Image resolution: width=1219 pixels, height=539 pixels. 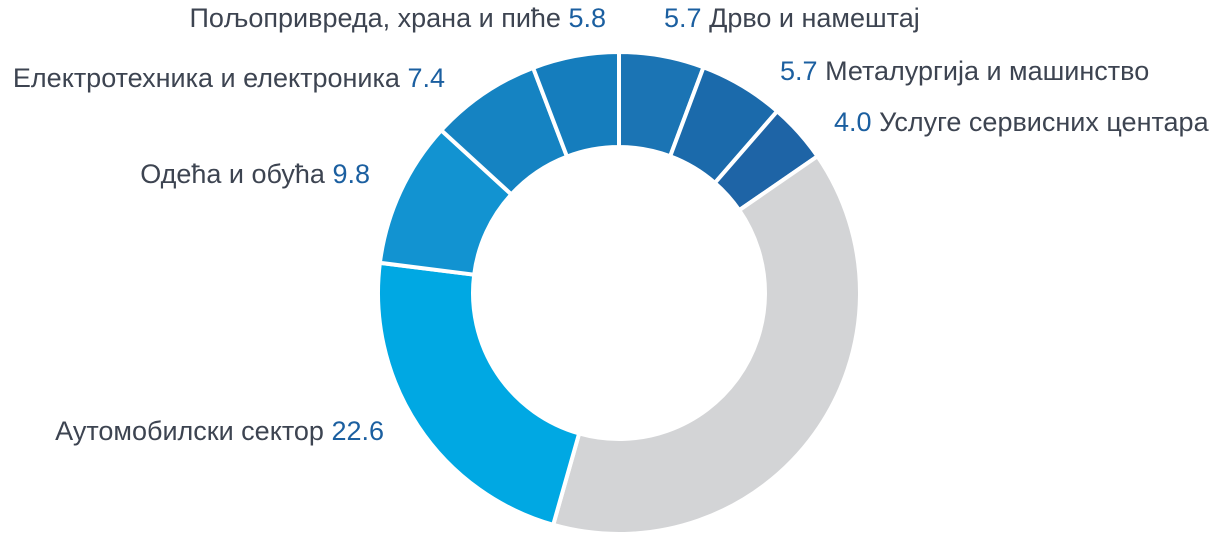 What do you see at coordinates (206, 78) in the screenshot?
I see `name-electrotechnics: Електротехника и електроника` at bounding box center [206, 78].